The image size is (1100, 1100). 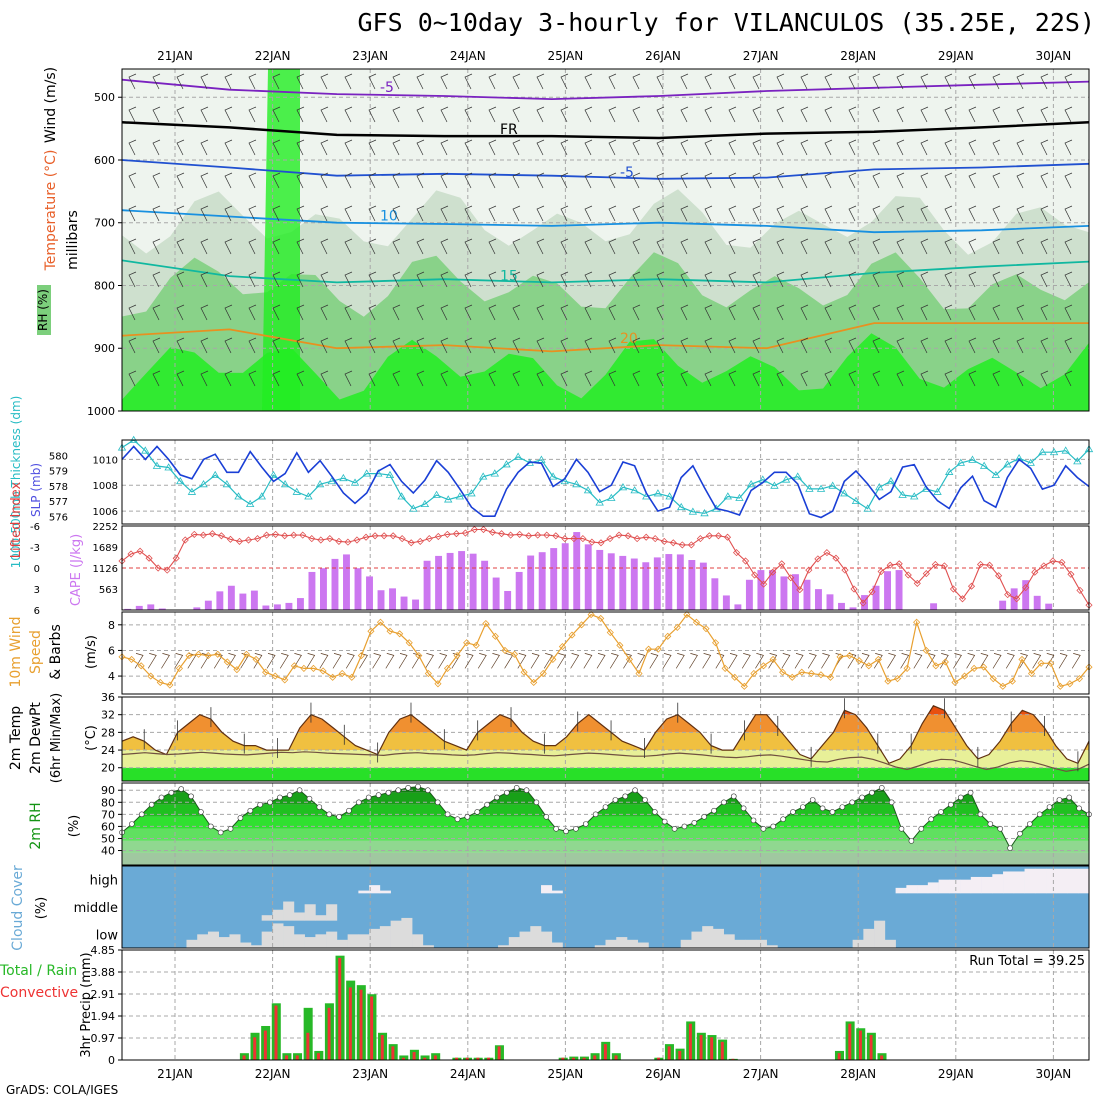 What do you see at coordinates (96, 908) in the screenshot?
I see `cloud-level-label: middle` at bounding box center [96, 908].